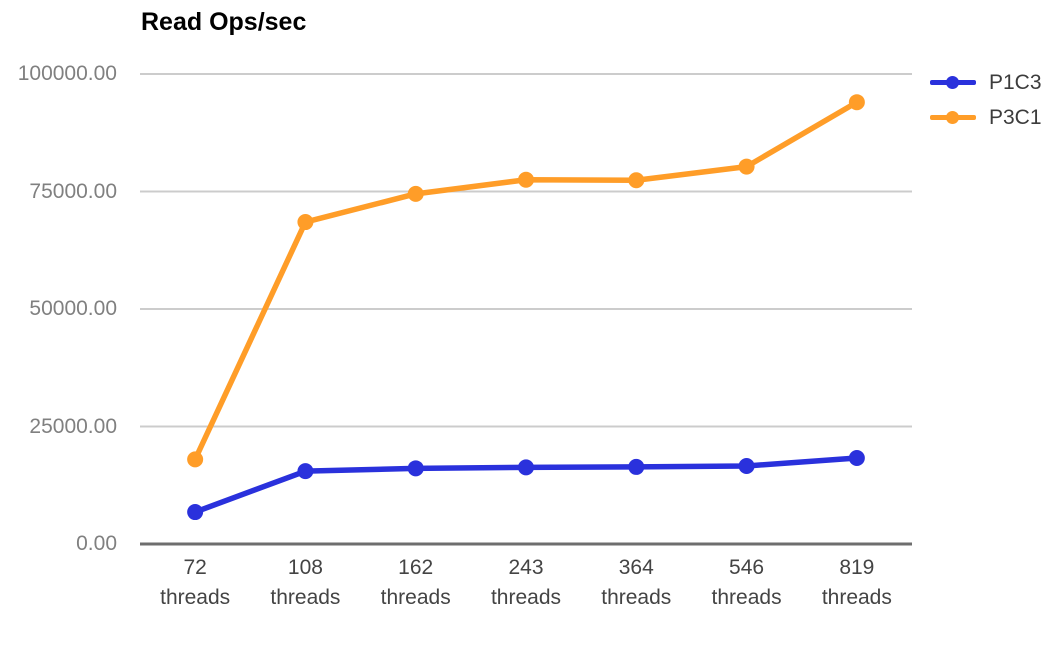 The width and height of the screenshot is (1056, 648). What do you see at coordinates (67, 73) in the screenshot?
I see `y-tick-label: 100000.00` at bounding box center [67, 73].